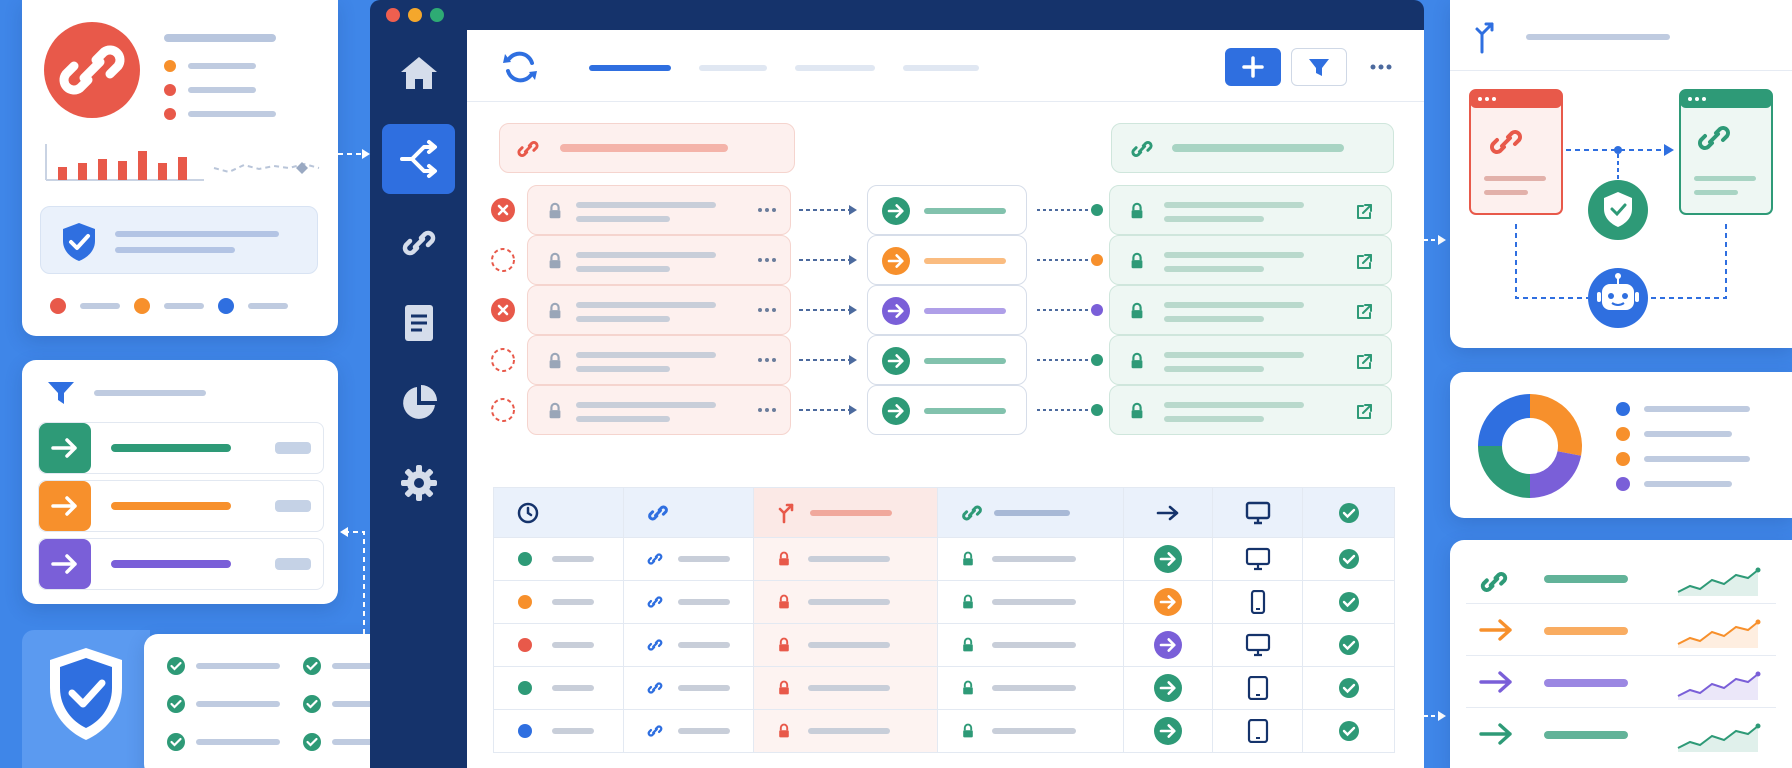 This screenshot has width=1792, height=768. Describe the element at coordinates (182, 162) in the screenshot. I see `mini-bar-chart` at that location.